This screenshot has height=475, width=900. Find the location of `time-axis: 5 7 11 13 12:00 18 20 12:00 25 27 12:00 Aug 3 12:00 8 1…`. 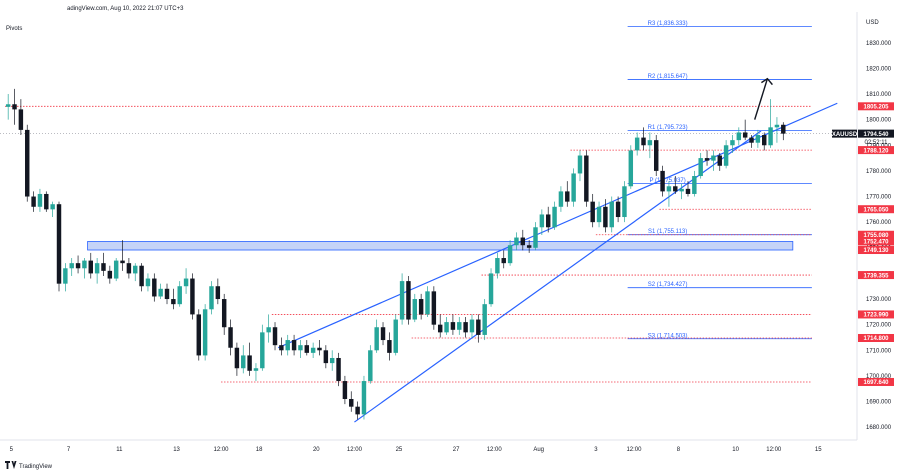

time-axis: 5 7 11 13 12:00 18 20 12:00 25 27 12:00 Aug 3 12:00 8 1… is located at coordinates (416, 450).